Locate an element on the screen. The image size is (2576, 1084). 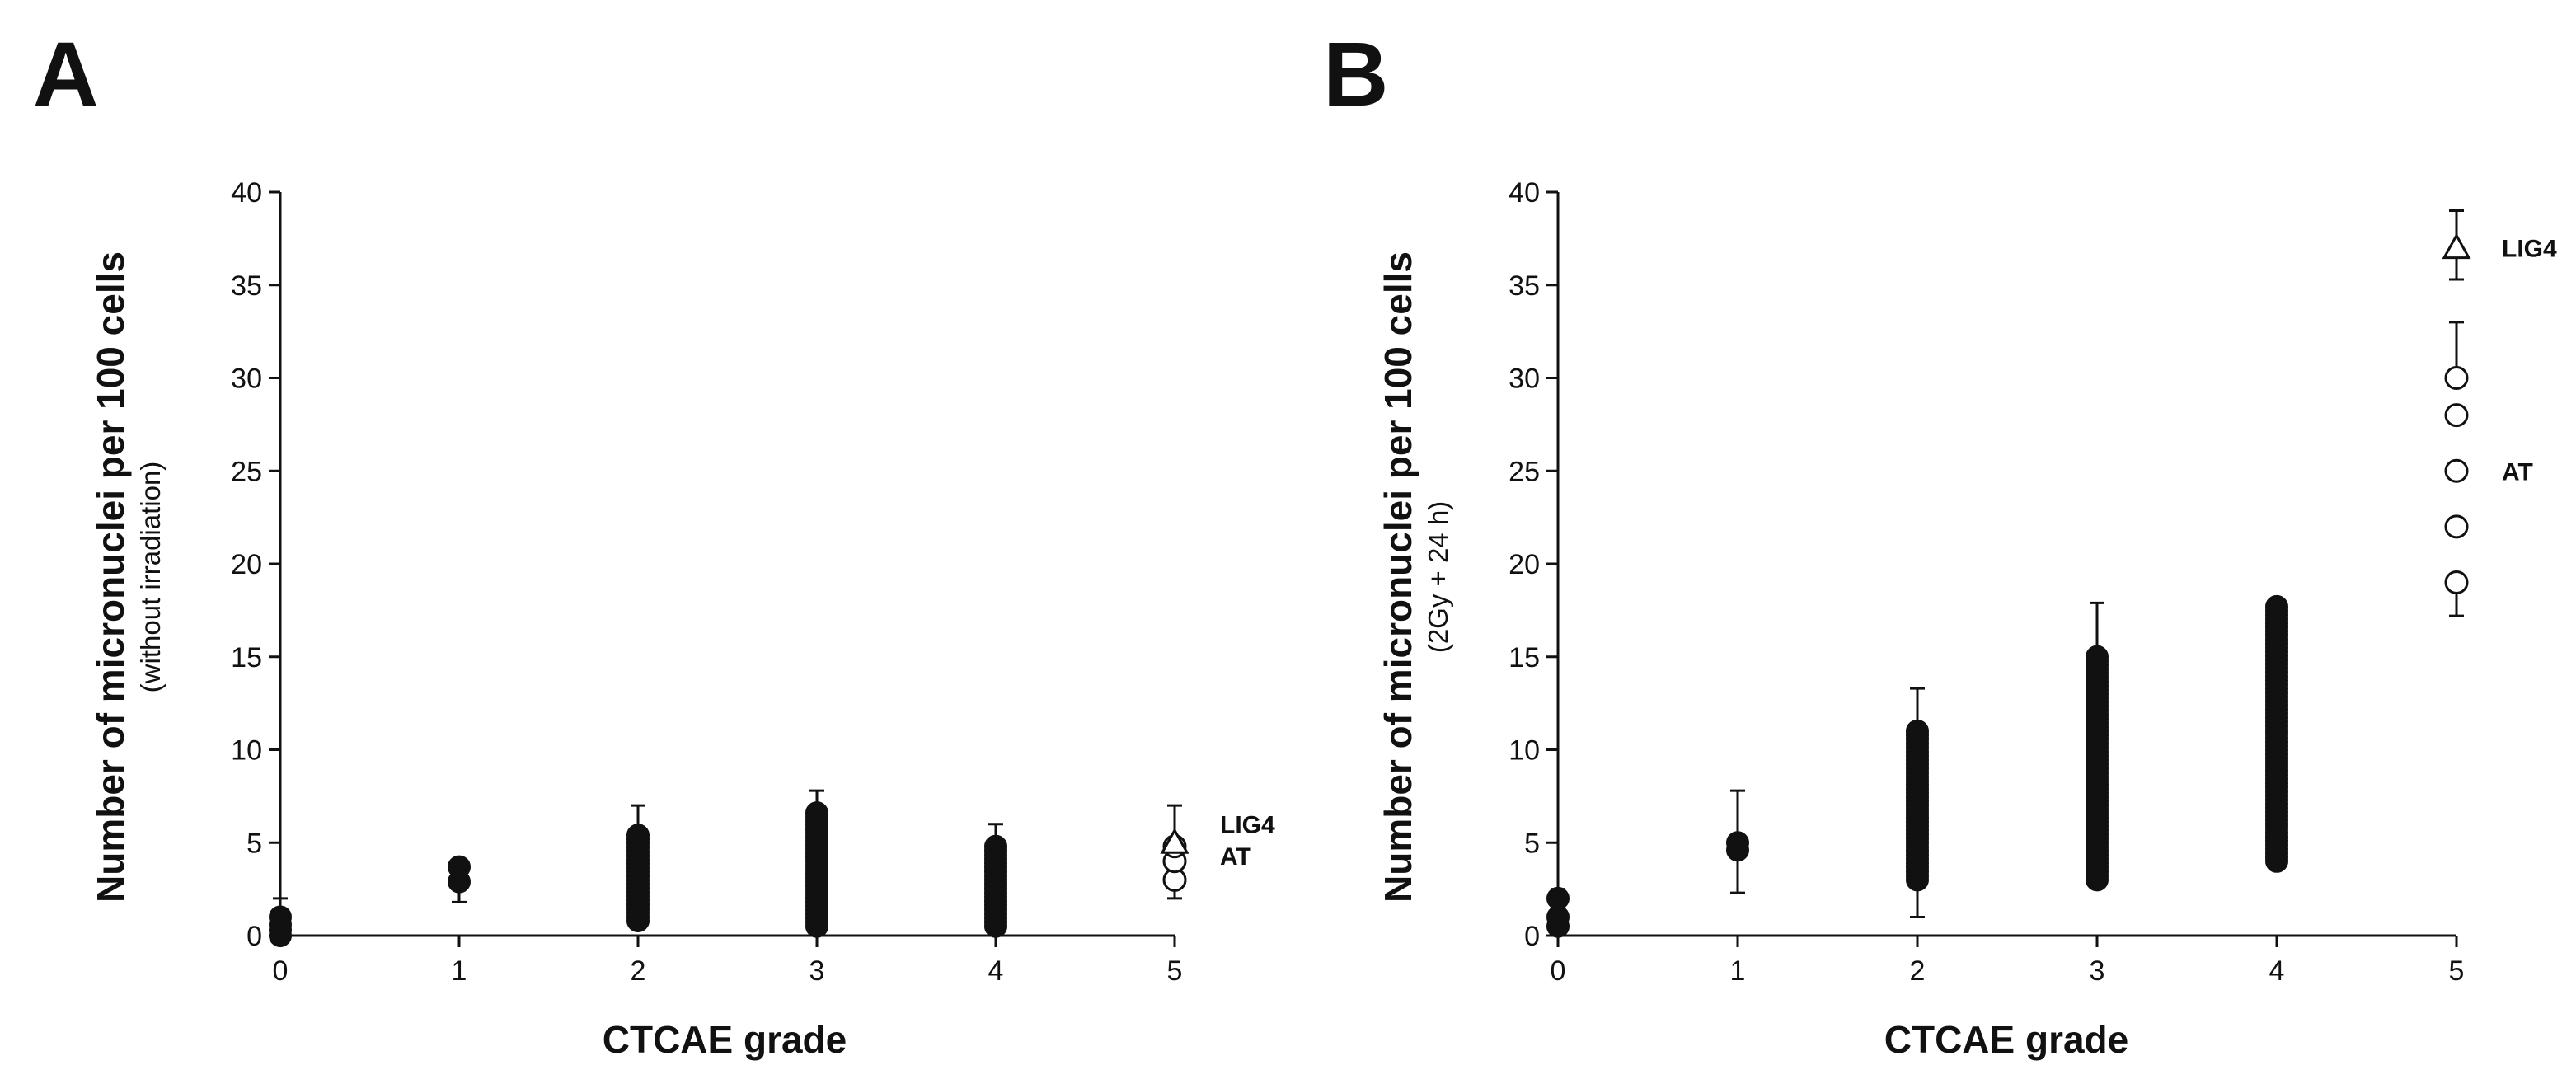
panel-a-y-tick-label: 5 is located at coordinates (254, 844).